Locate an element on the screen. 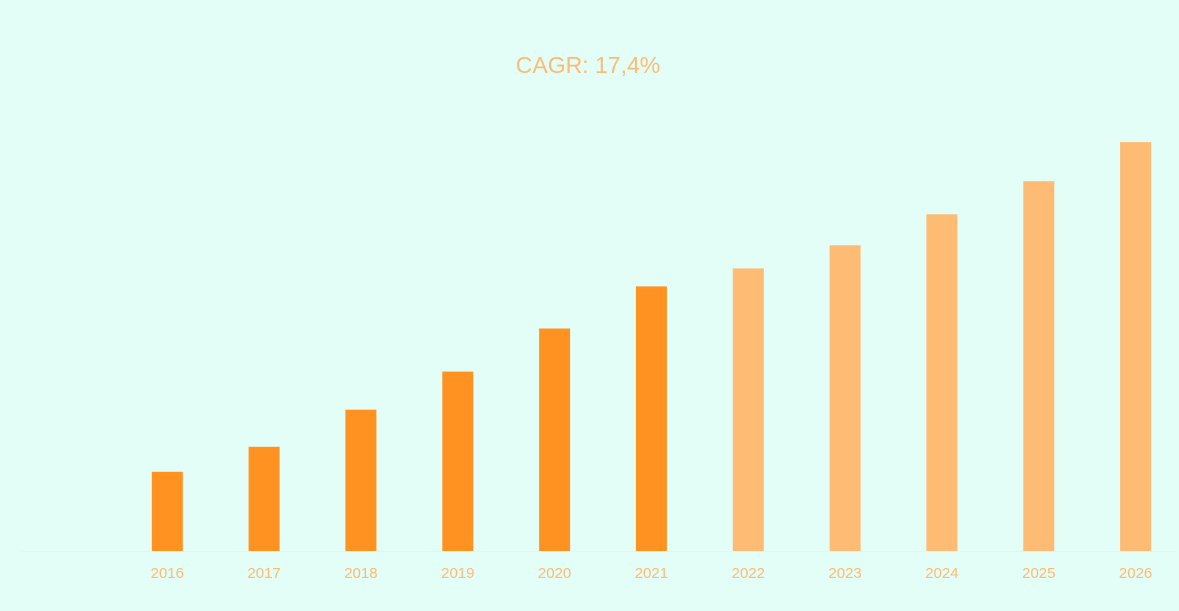 The image size is (1179, 611). bar-2023 is located at coordinates (845, 398).